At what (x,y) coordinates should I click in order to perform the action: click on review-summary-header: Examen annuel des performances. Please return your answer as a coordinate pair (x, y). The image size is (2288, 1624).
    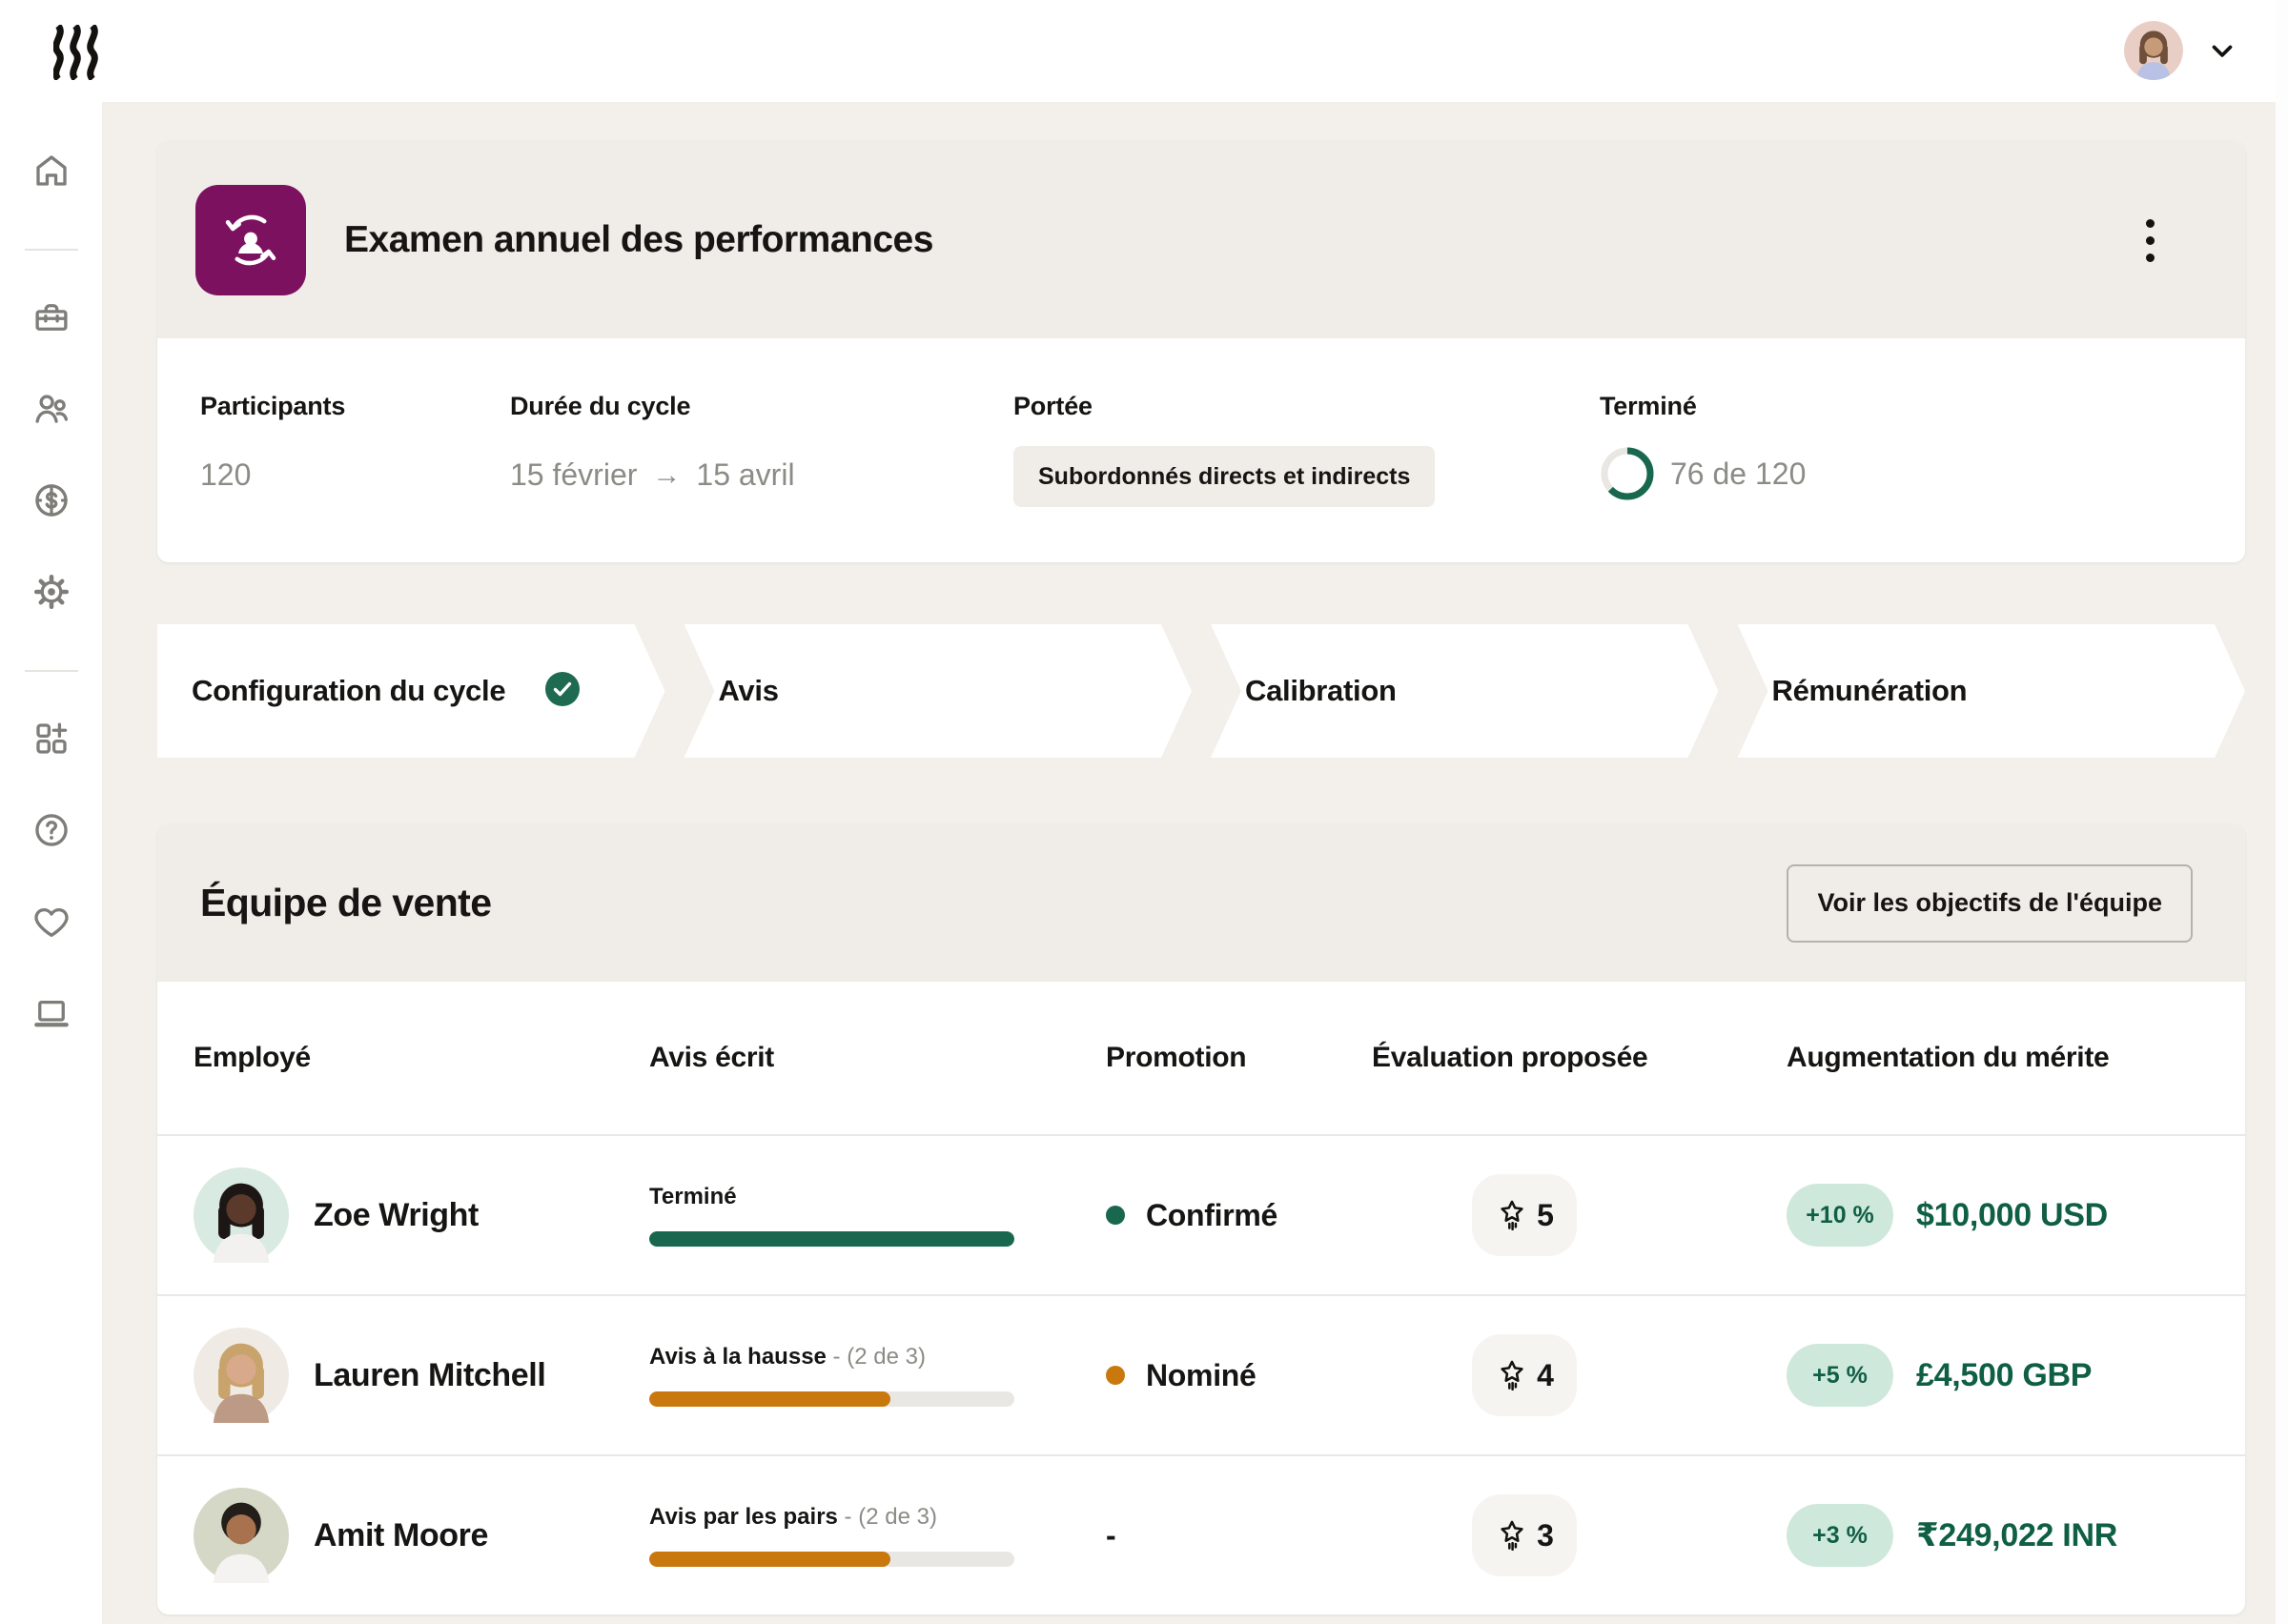
    Looking at the image, I should click on (1201, 239).